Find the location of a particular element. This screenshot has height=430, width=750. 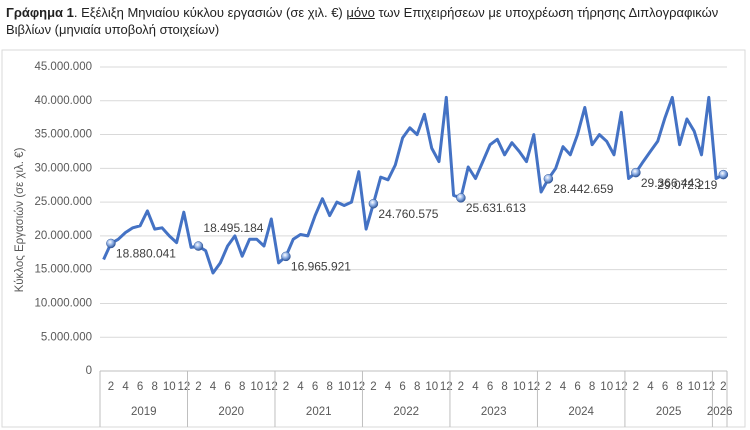

y-tick-label: 20.000.000 is located at coordinates (63, 236).